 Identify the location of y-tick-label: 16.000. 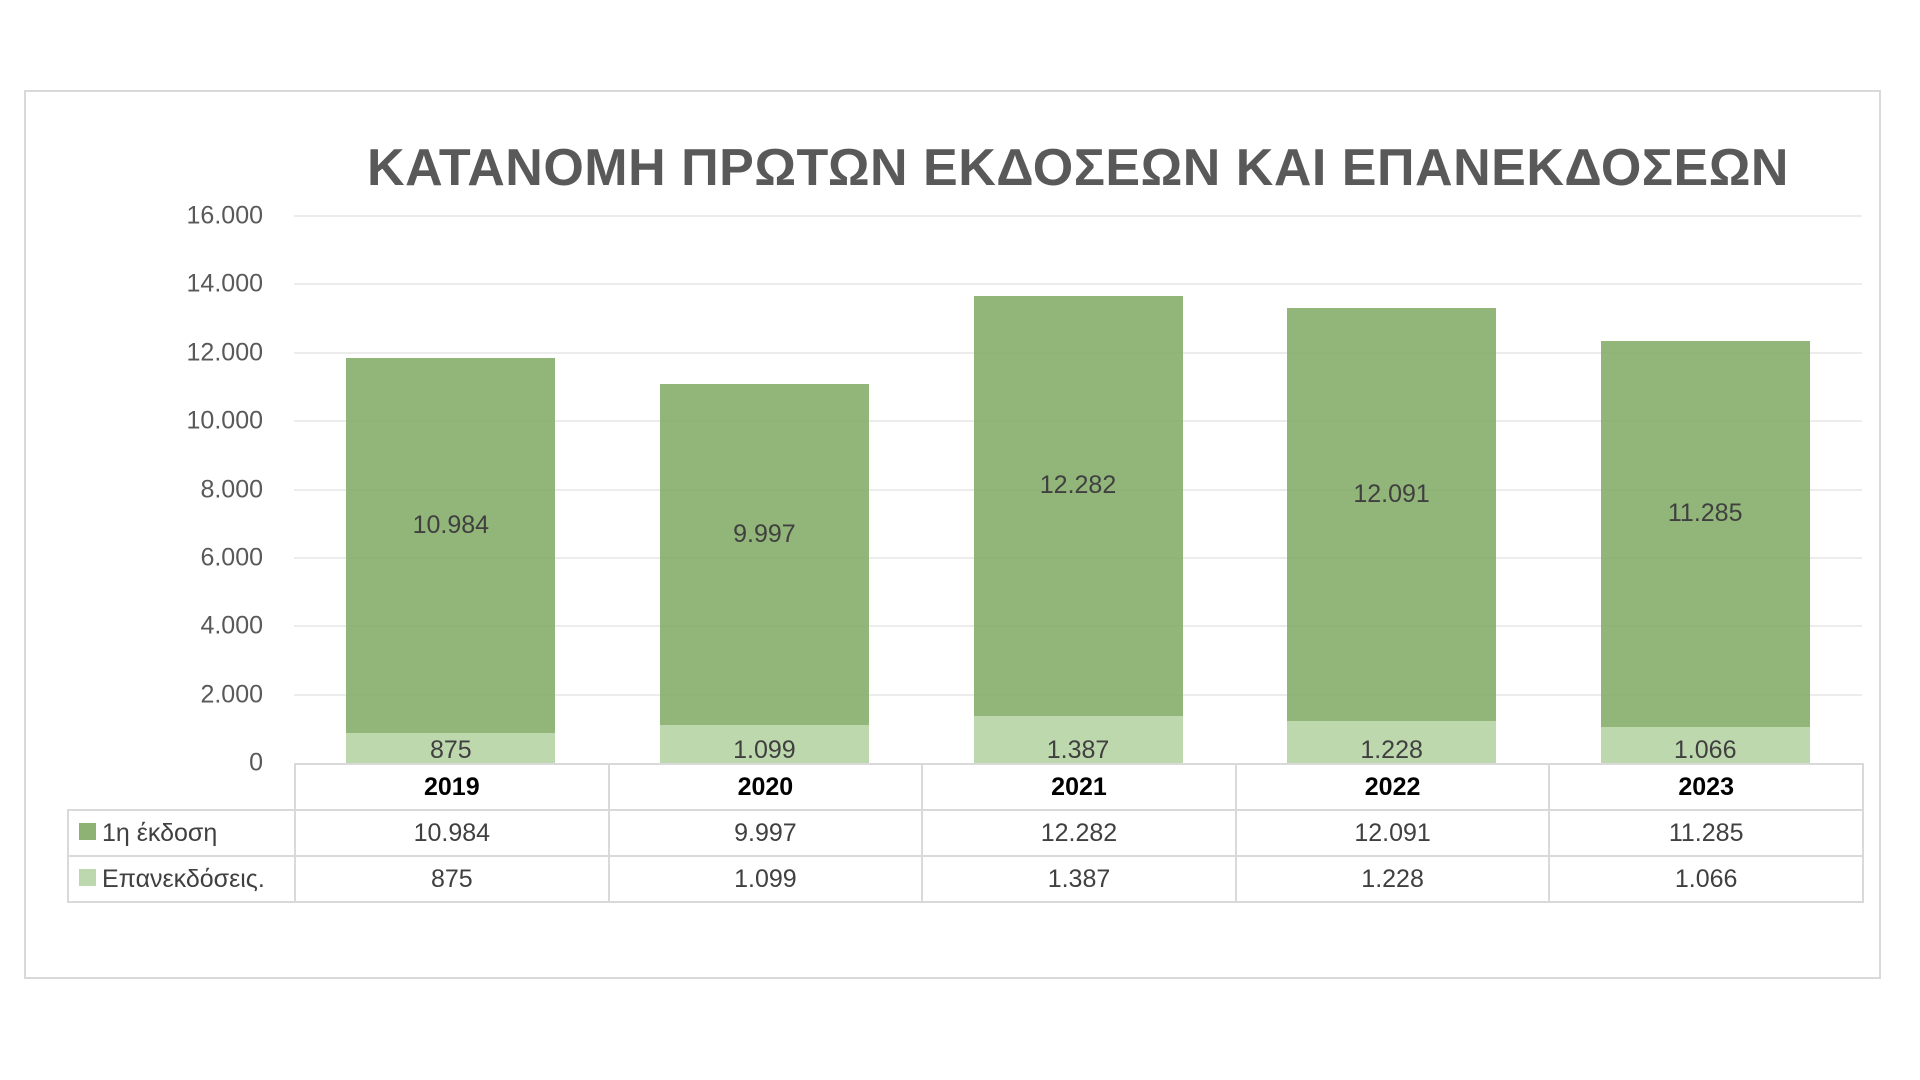
(224, 215).